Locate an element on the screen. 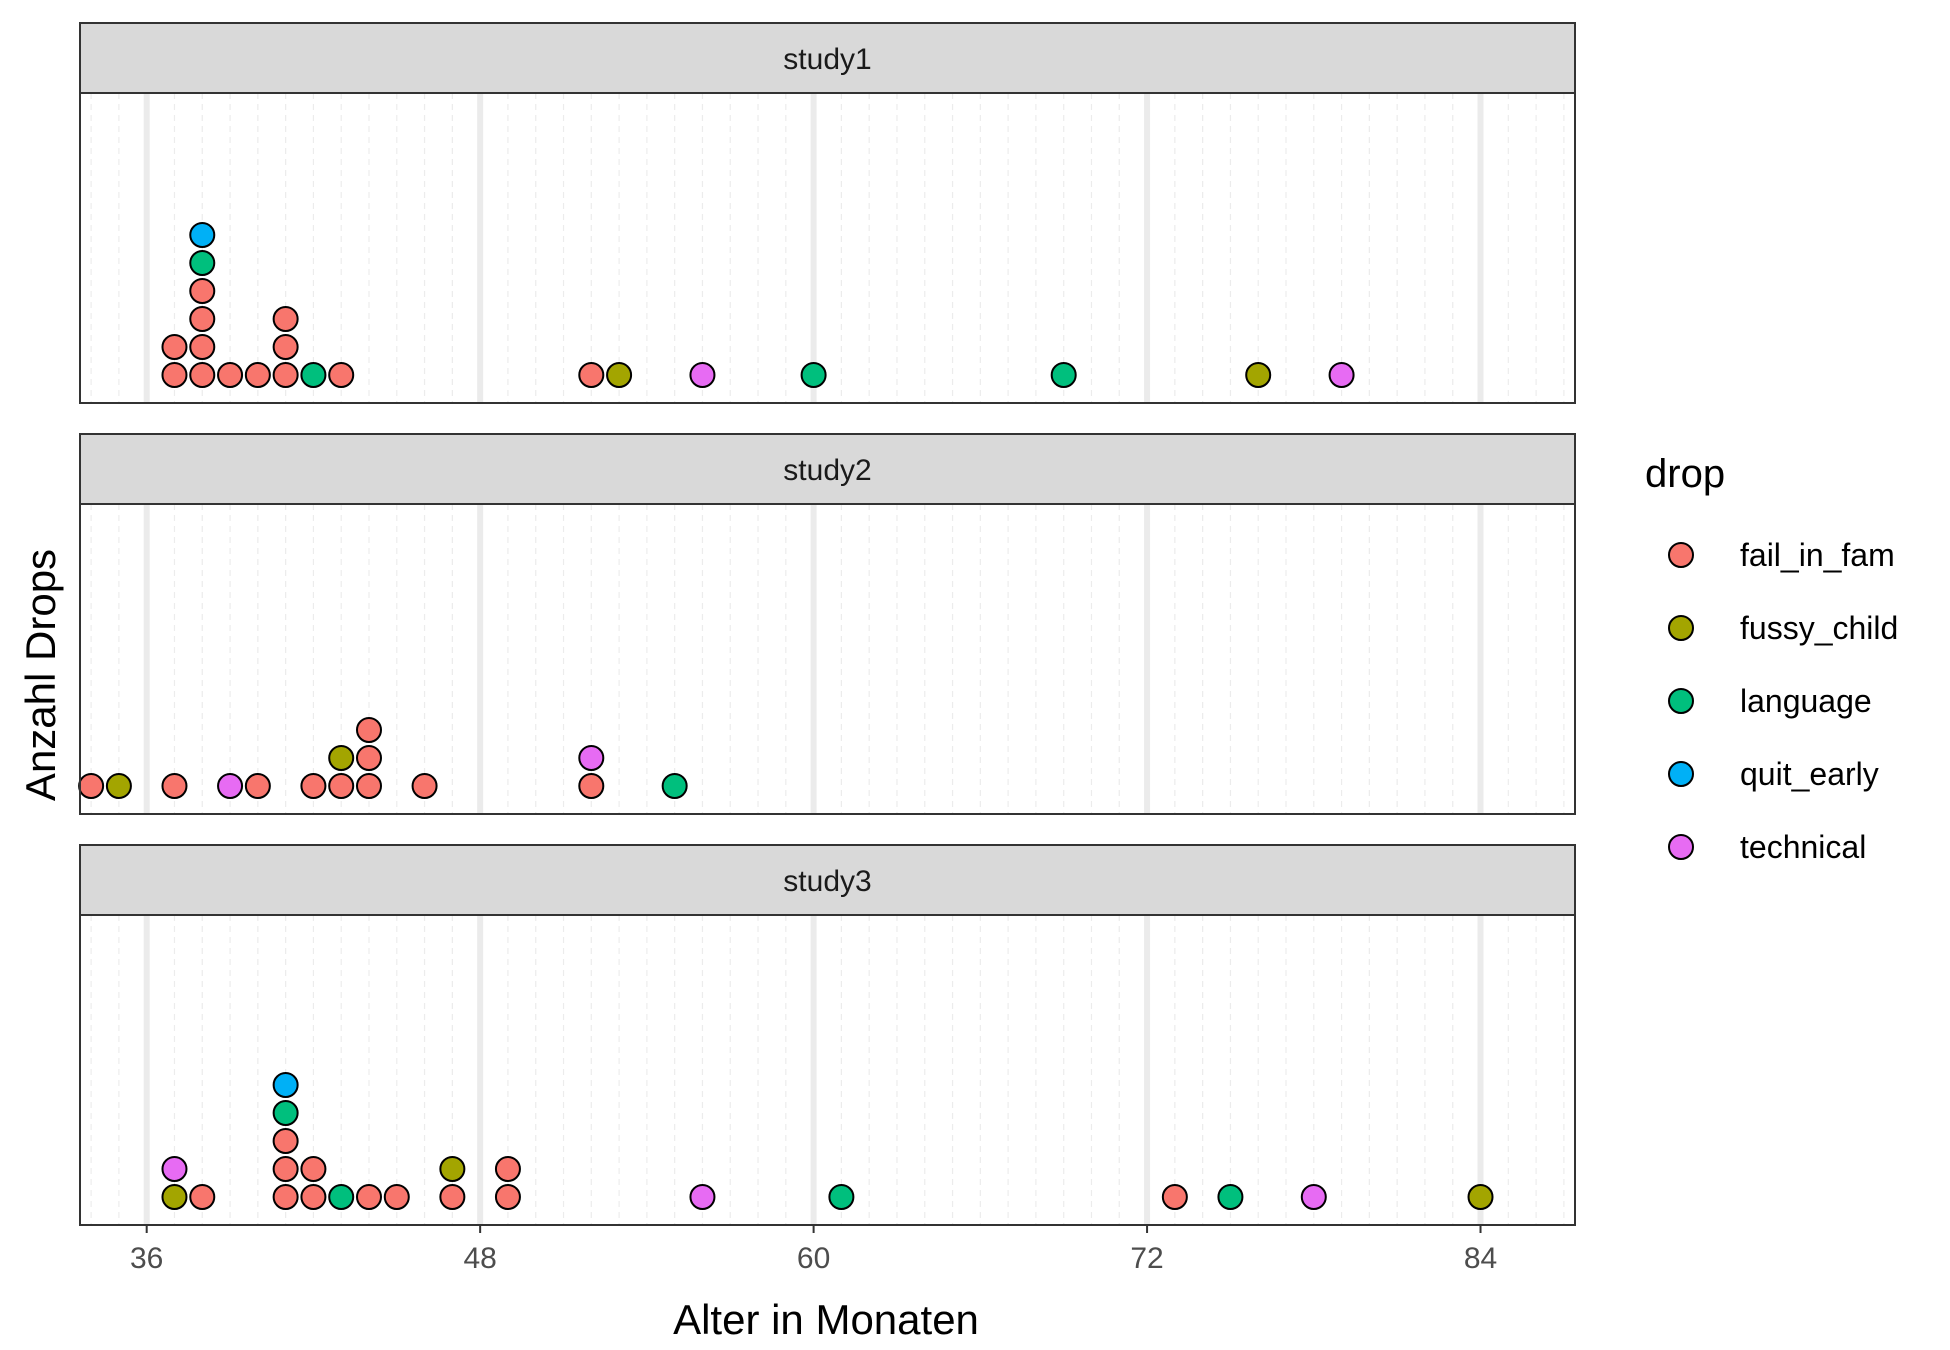 The width and height of the screenshot is (1950, 1350). facet-strip-label: study1 is located at coordinates (827, 59).